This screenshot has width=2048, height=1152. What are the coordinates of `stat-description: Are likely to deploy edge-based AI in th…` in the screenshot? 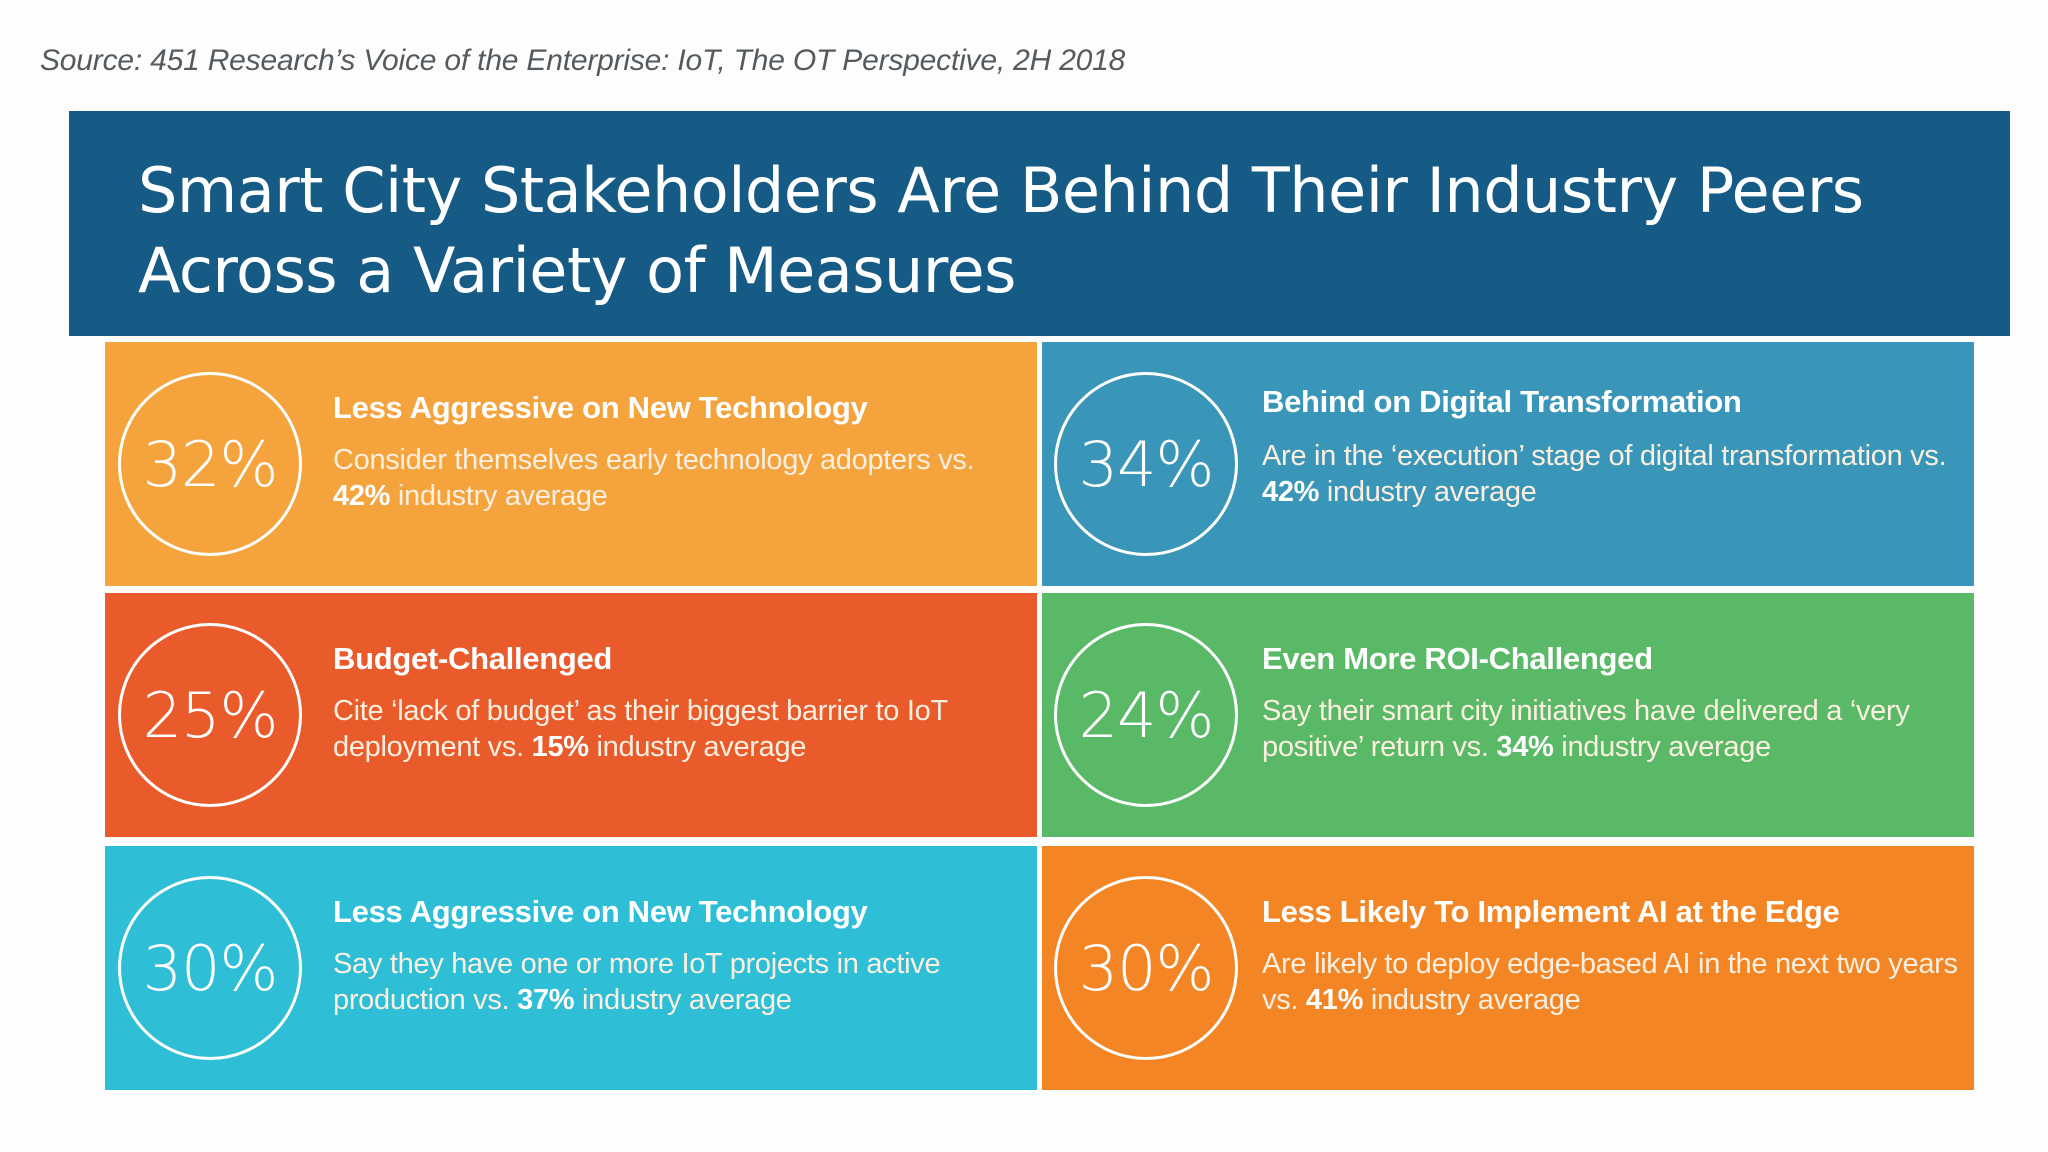 It's located at (1610, 982).